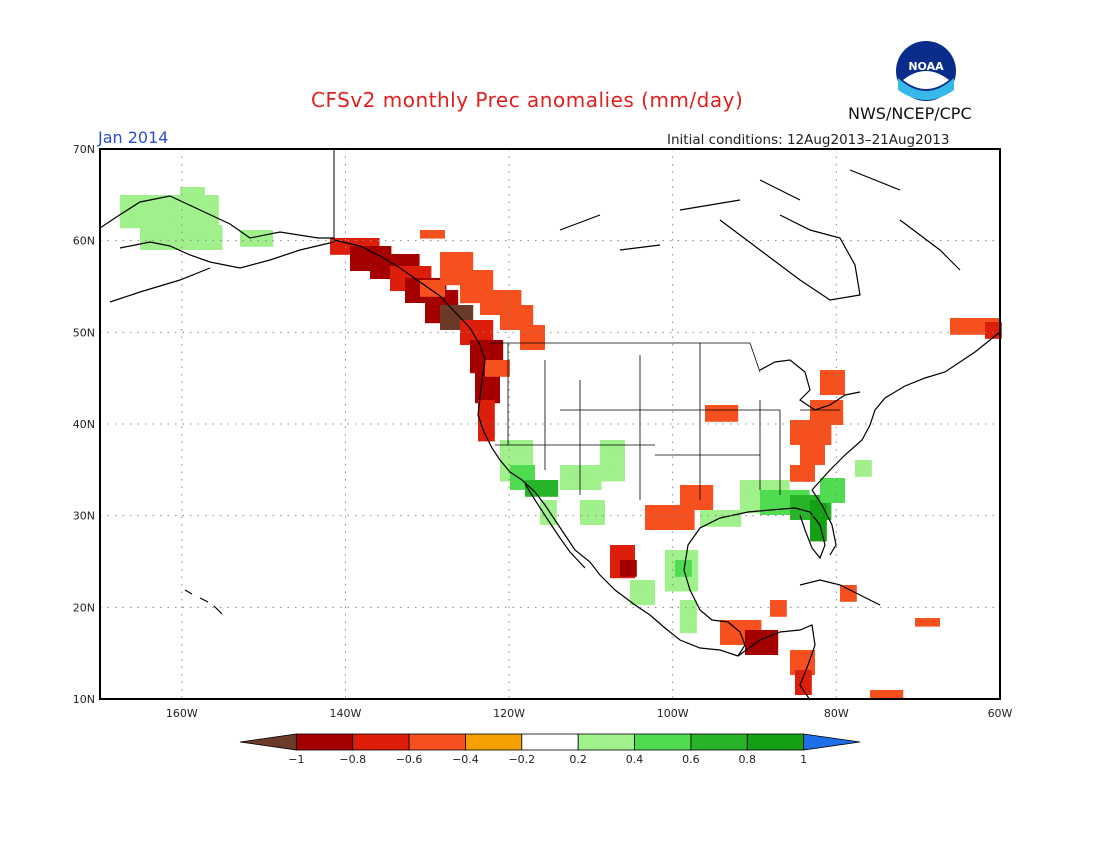  I want to click on colorbar-tick: 0.2, so click(578, 759).